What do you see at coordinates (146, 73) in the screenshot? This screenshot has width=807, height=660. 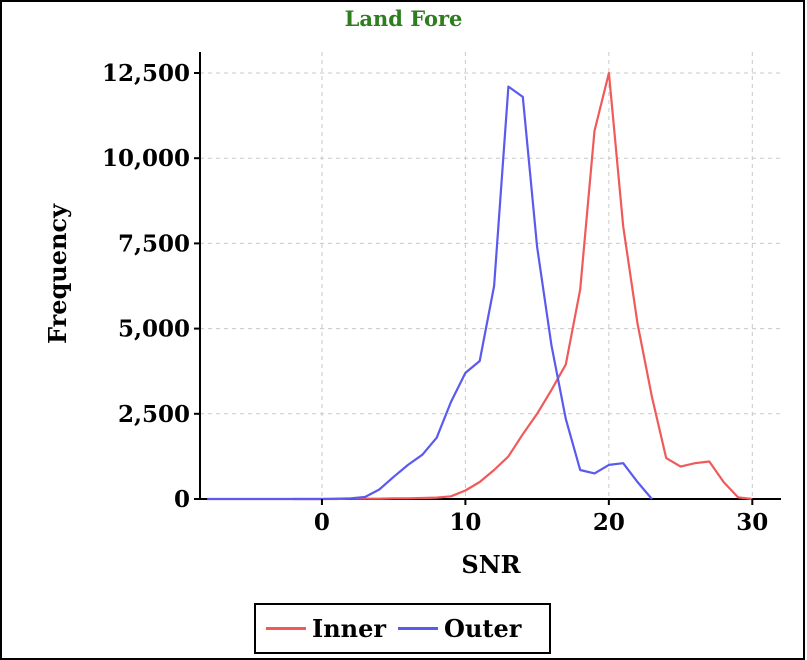 I see `y-tick-label: 12,500` at bounding box center [146, 73].